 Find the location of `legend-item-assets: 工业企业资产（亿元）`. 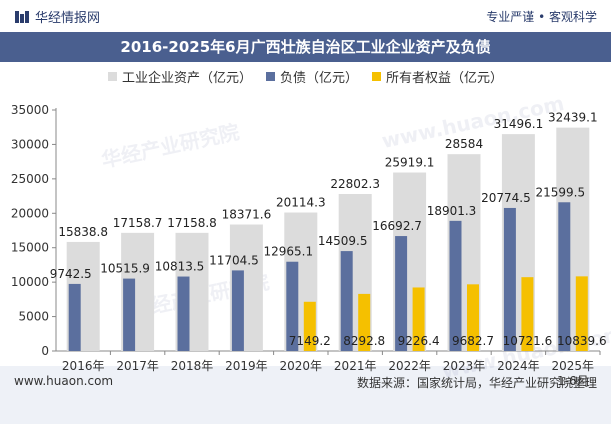

legend-item-assets: 工业企业资产（亿元） is located at coordinates (179, 76).